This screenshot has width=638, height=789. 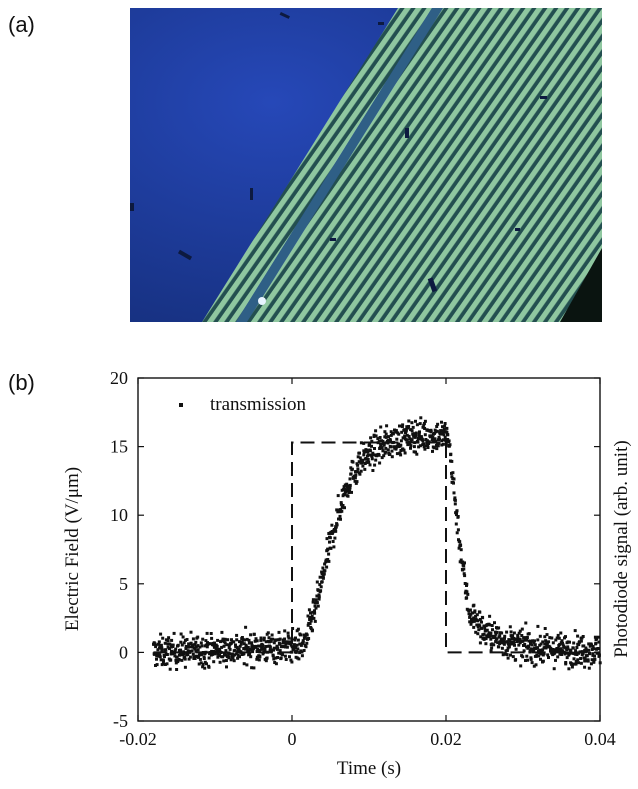 What do you see at coordinates (21, 24) in the screenshot?
I see `panel-a-label: (a)` at bounding box center [21, 24].